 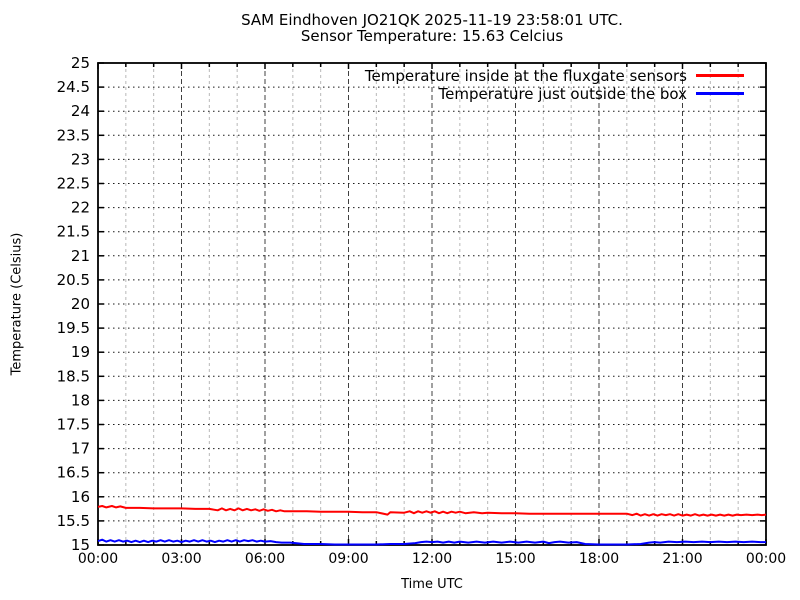 What do you see at coordinates (432, 559) in the screenshot?
I see `x-tick-label: 12:00` at bounding box center [432, 559].